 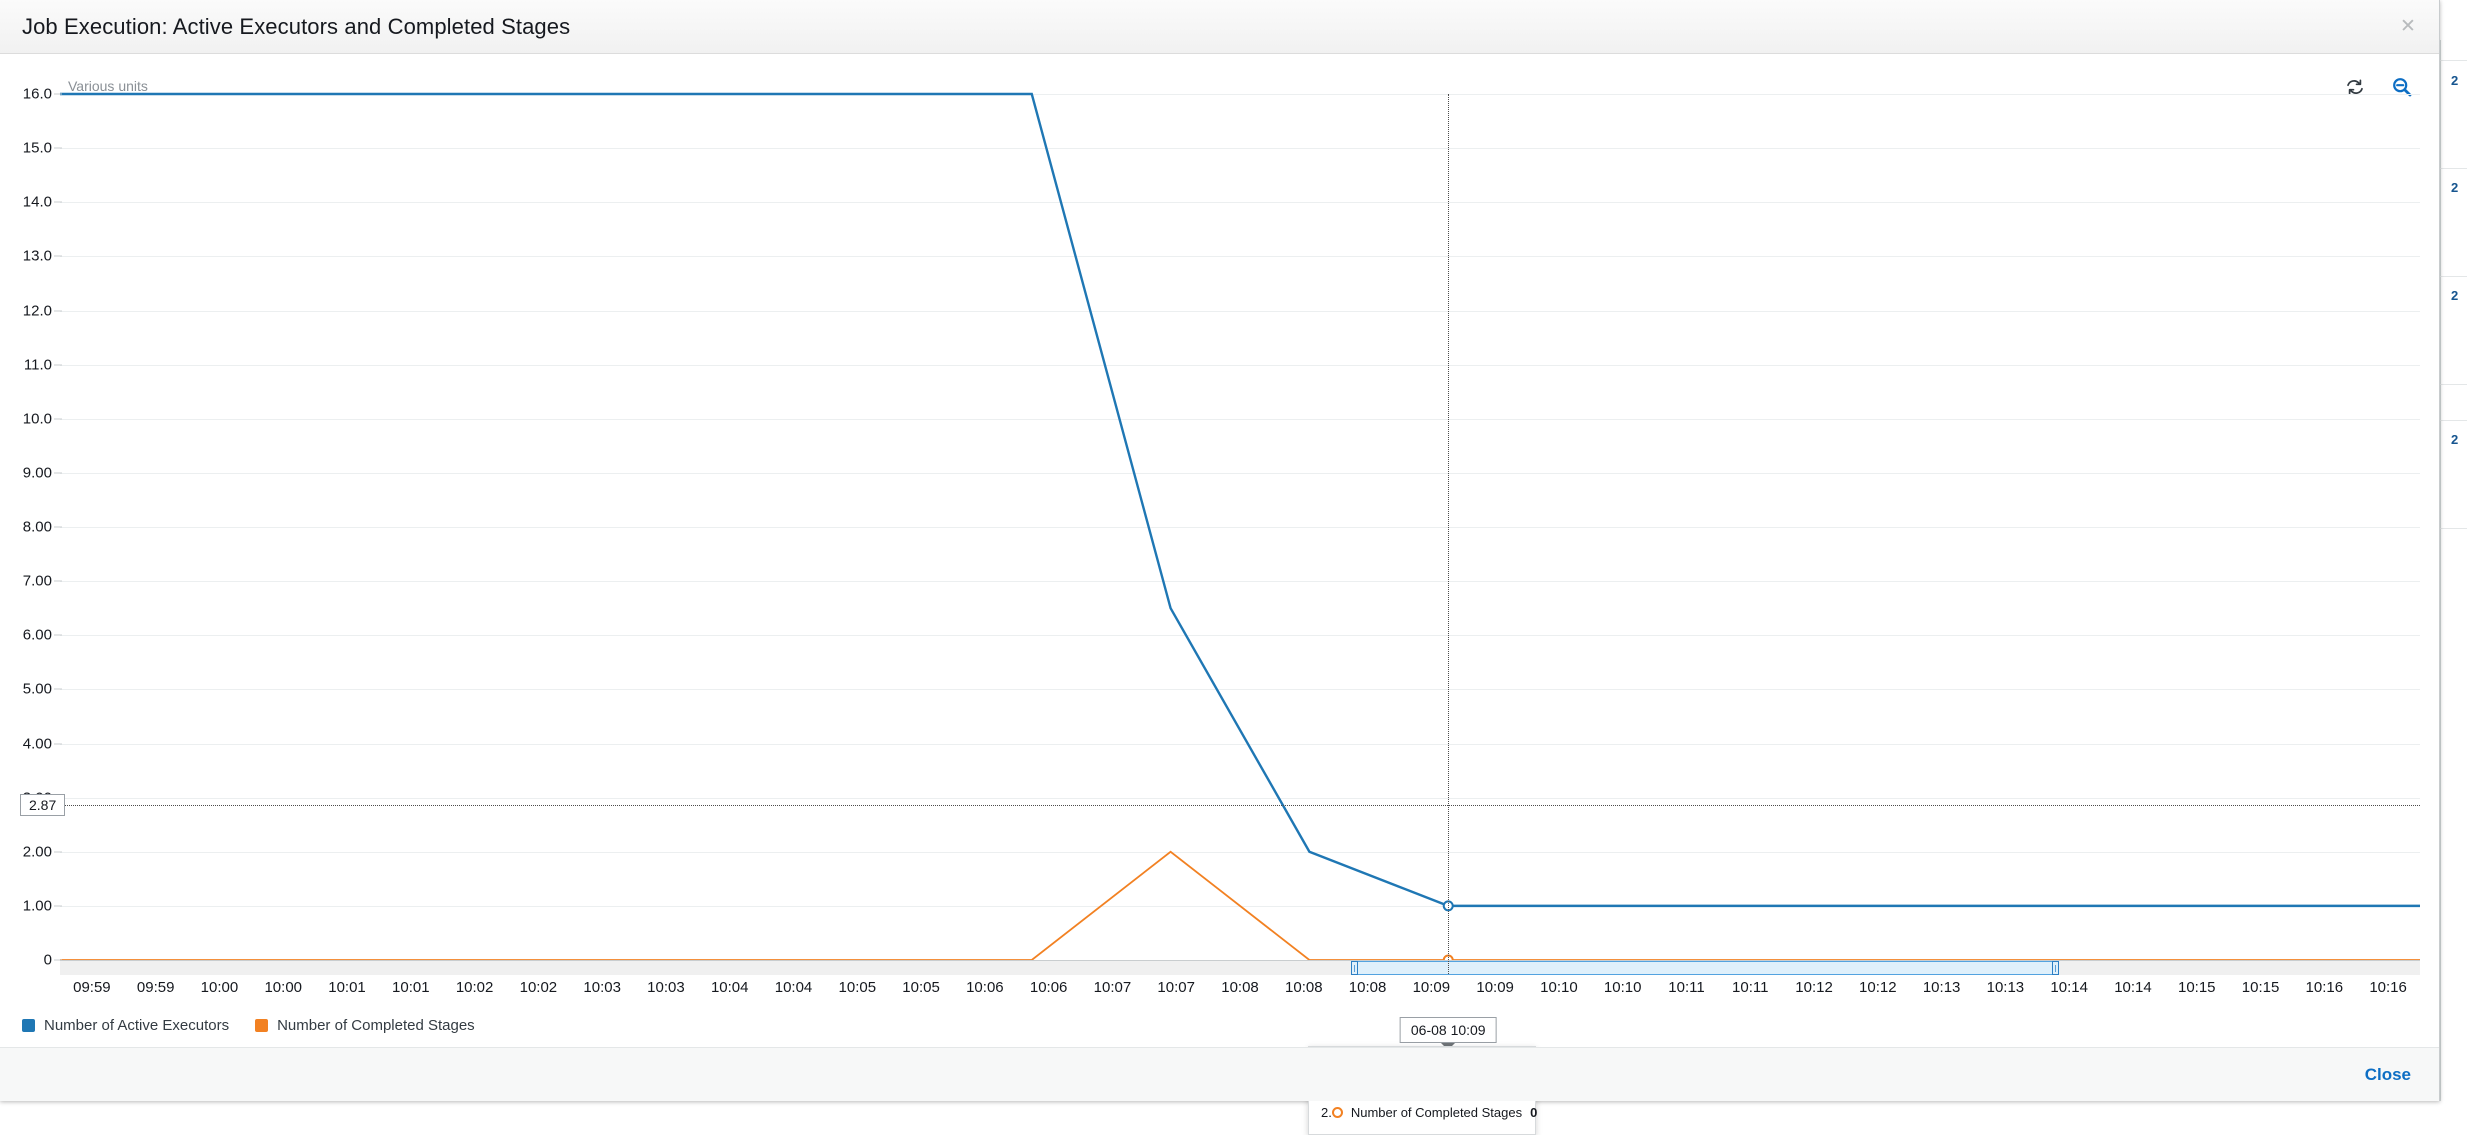 I want to click on close-button: Close, so click(x=2387, y=1074).